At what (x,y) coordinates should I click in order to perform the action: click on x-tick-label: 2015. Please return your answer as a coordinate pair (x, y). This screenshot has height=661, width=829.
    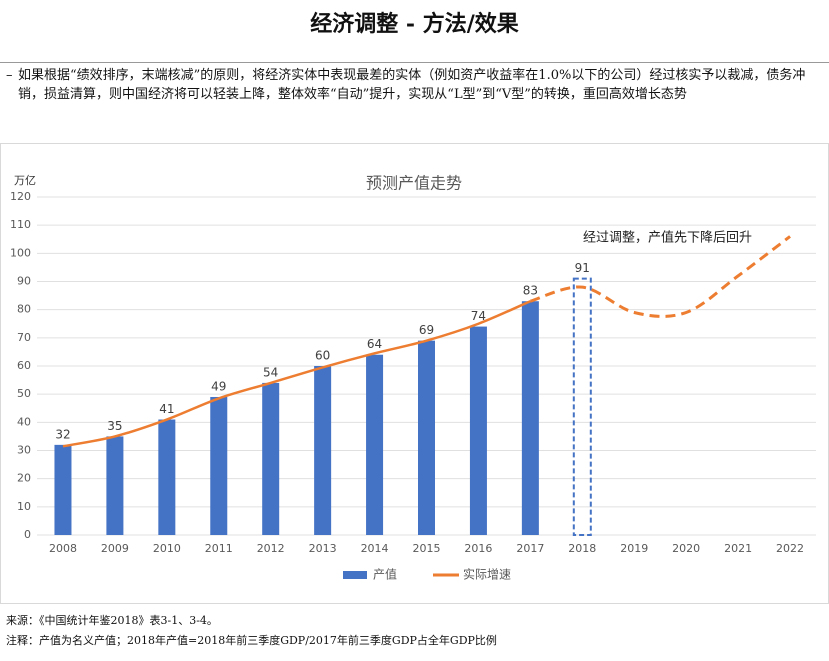
    Looking at the image, I should click on (427, 548).